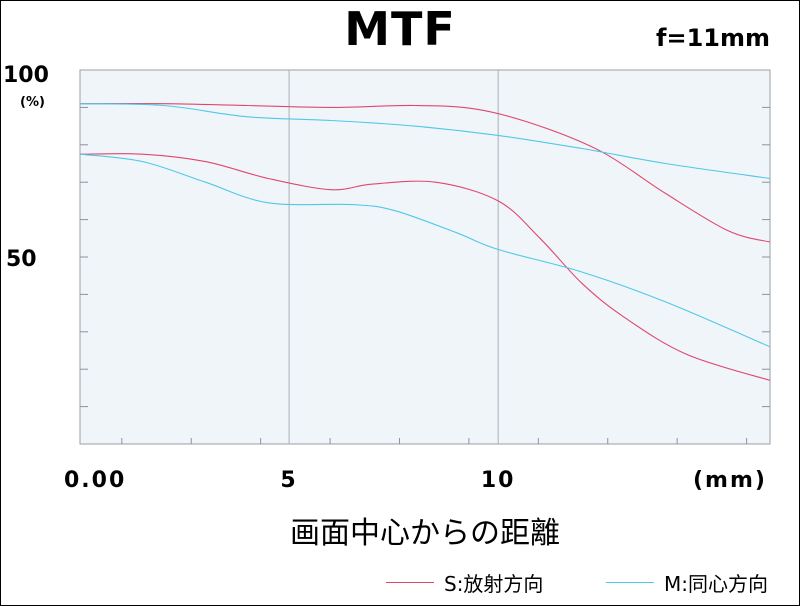 The width and height of the screenshot is (800, 606). What do you see at coordinates (26, 75) in the screenshot?
I see `y-tick-label-100: 100` at bounding box center [26, 75].